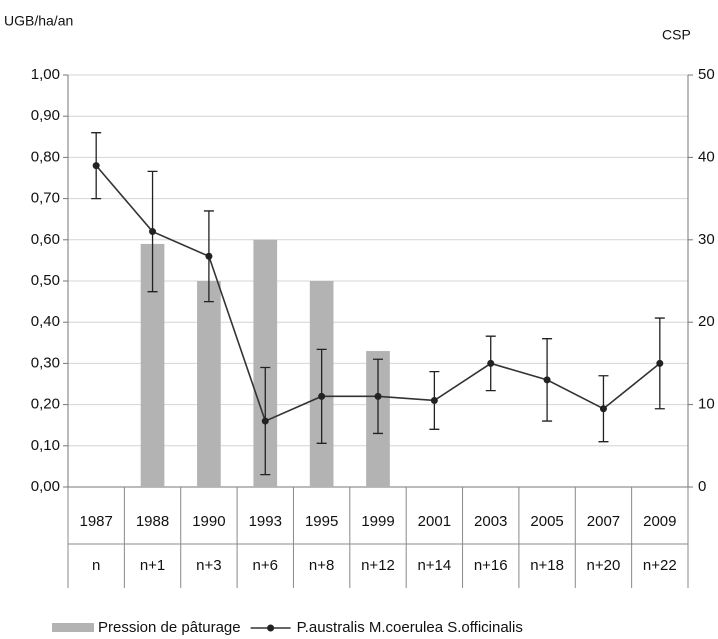 The width and height of the screenshot is (718, 639). Describe the element at coordinates (38, 21) in the screenshot. I see `y-axis-title: UGB/ha/an` at that location.